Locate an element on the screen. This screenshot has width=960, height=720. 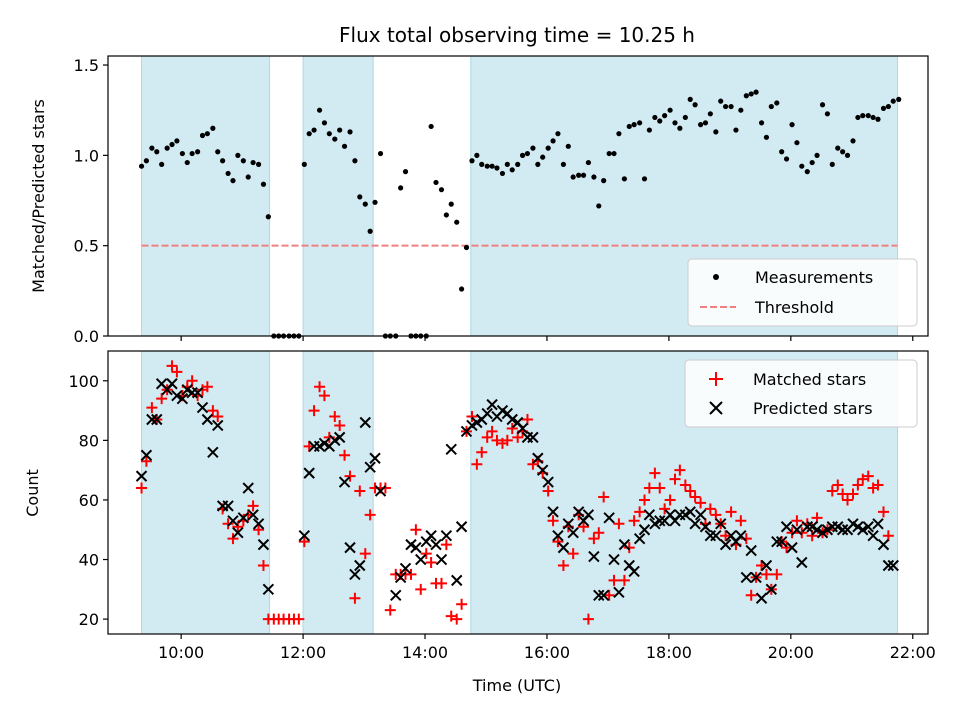
legend-predicted-marker is located at coordinates (716, 408).